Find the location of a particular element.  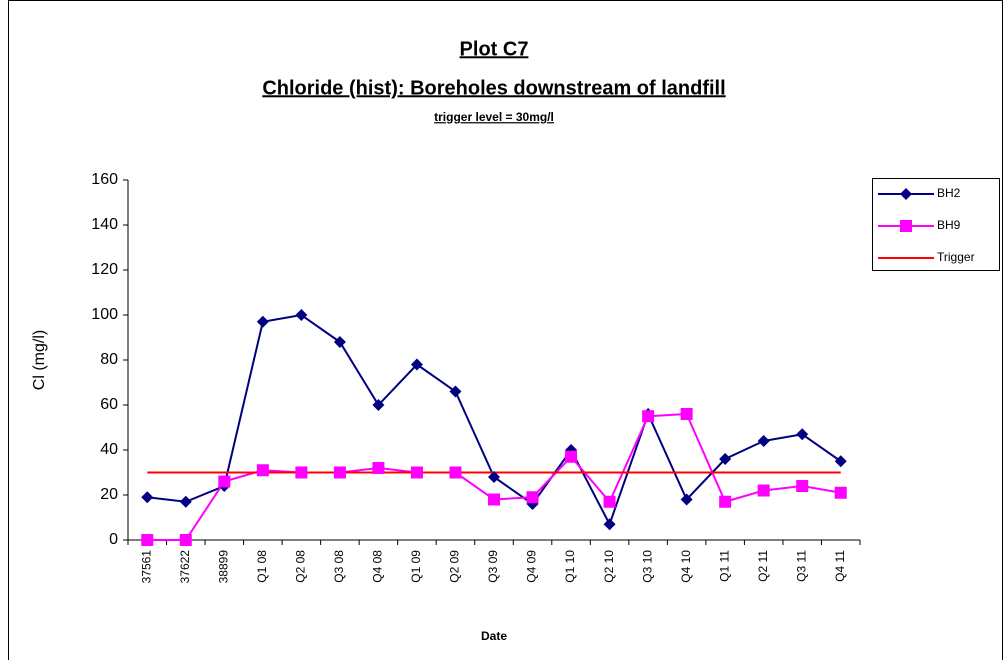

y-tick-label: 0 is located at coordinates (113, 539).